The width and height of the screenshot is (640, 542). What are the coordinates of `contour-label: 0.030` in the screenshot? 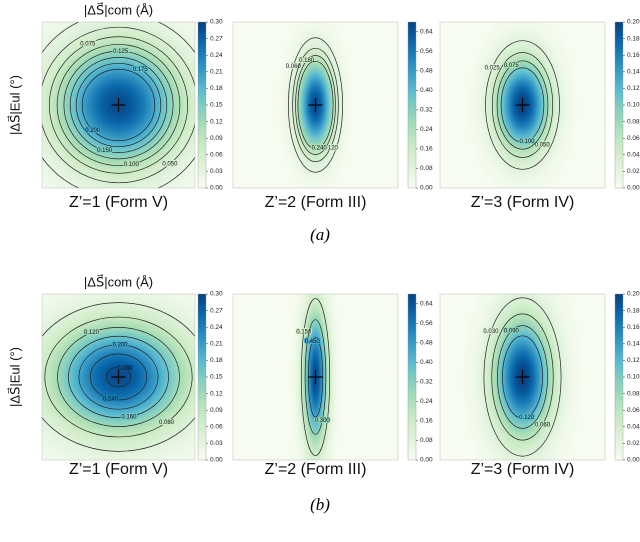 It's located at (491, 332).